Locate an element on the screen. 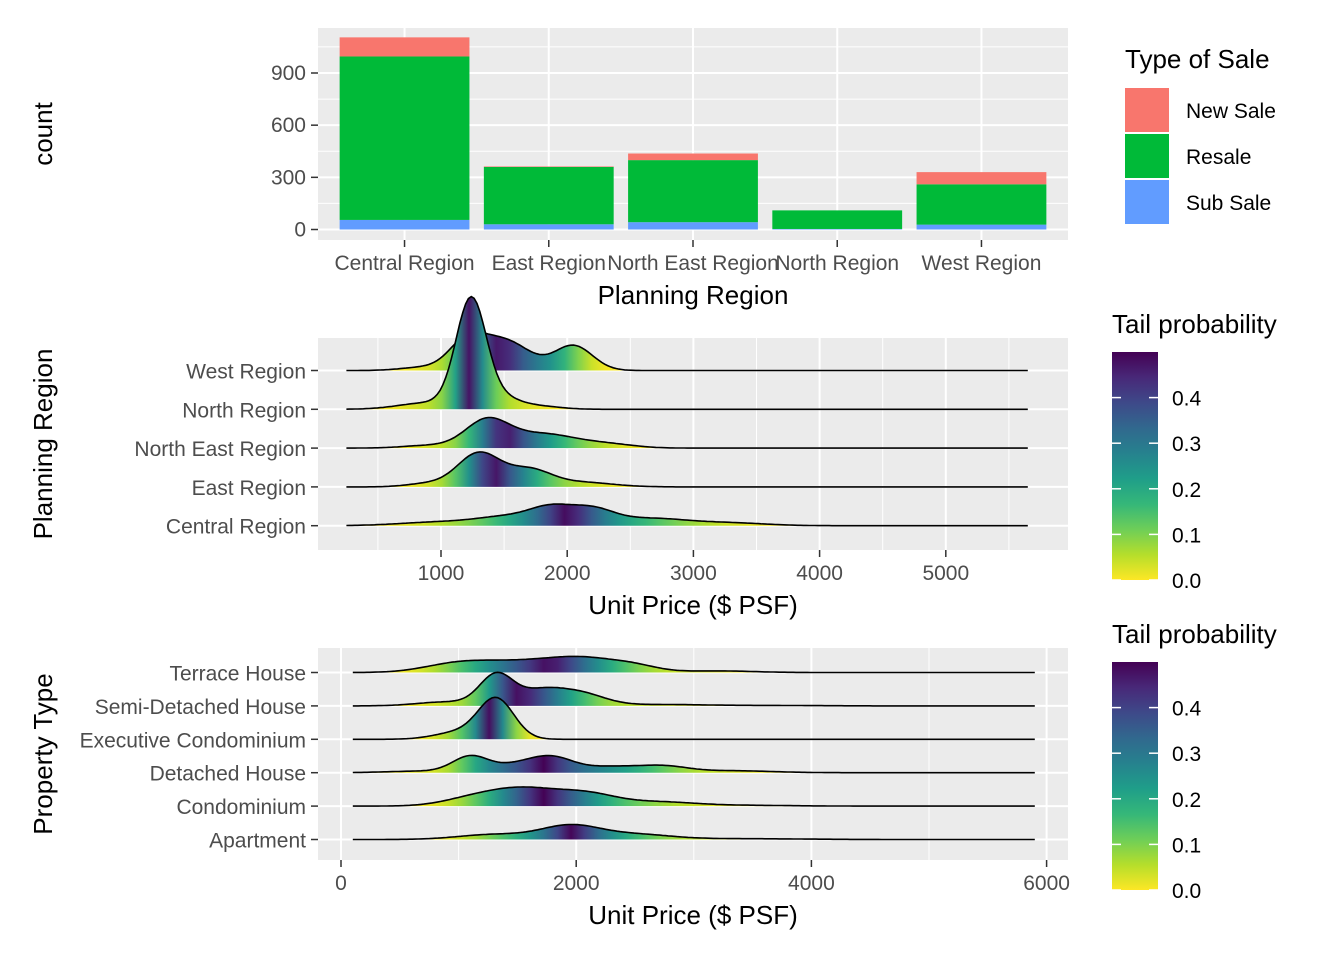  ridge-outline-apartment is located at coordinates (693, 832).